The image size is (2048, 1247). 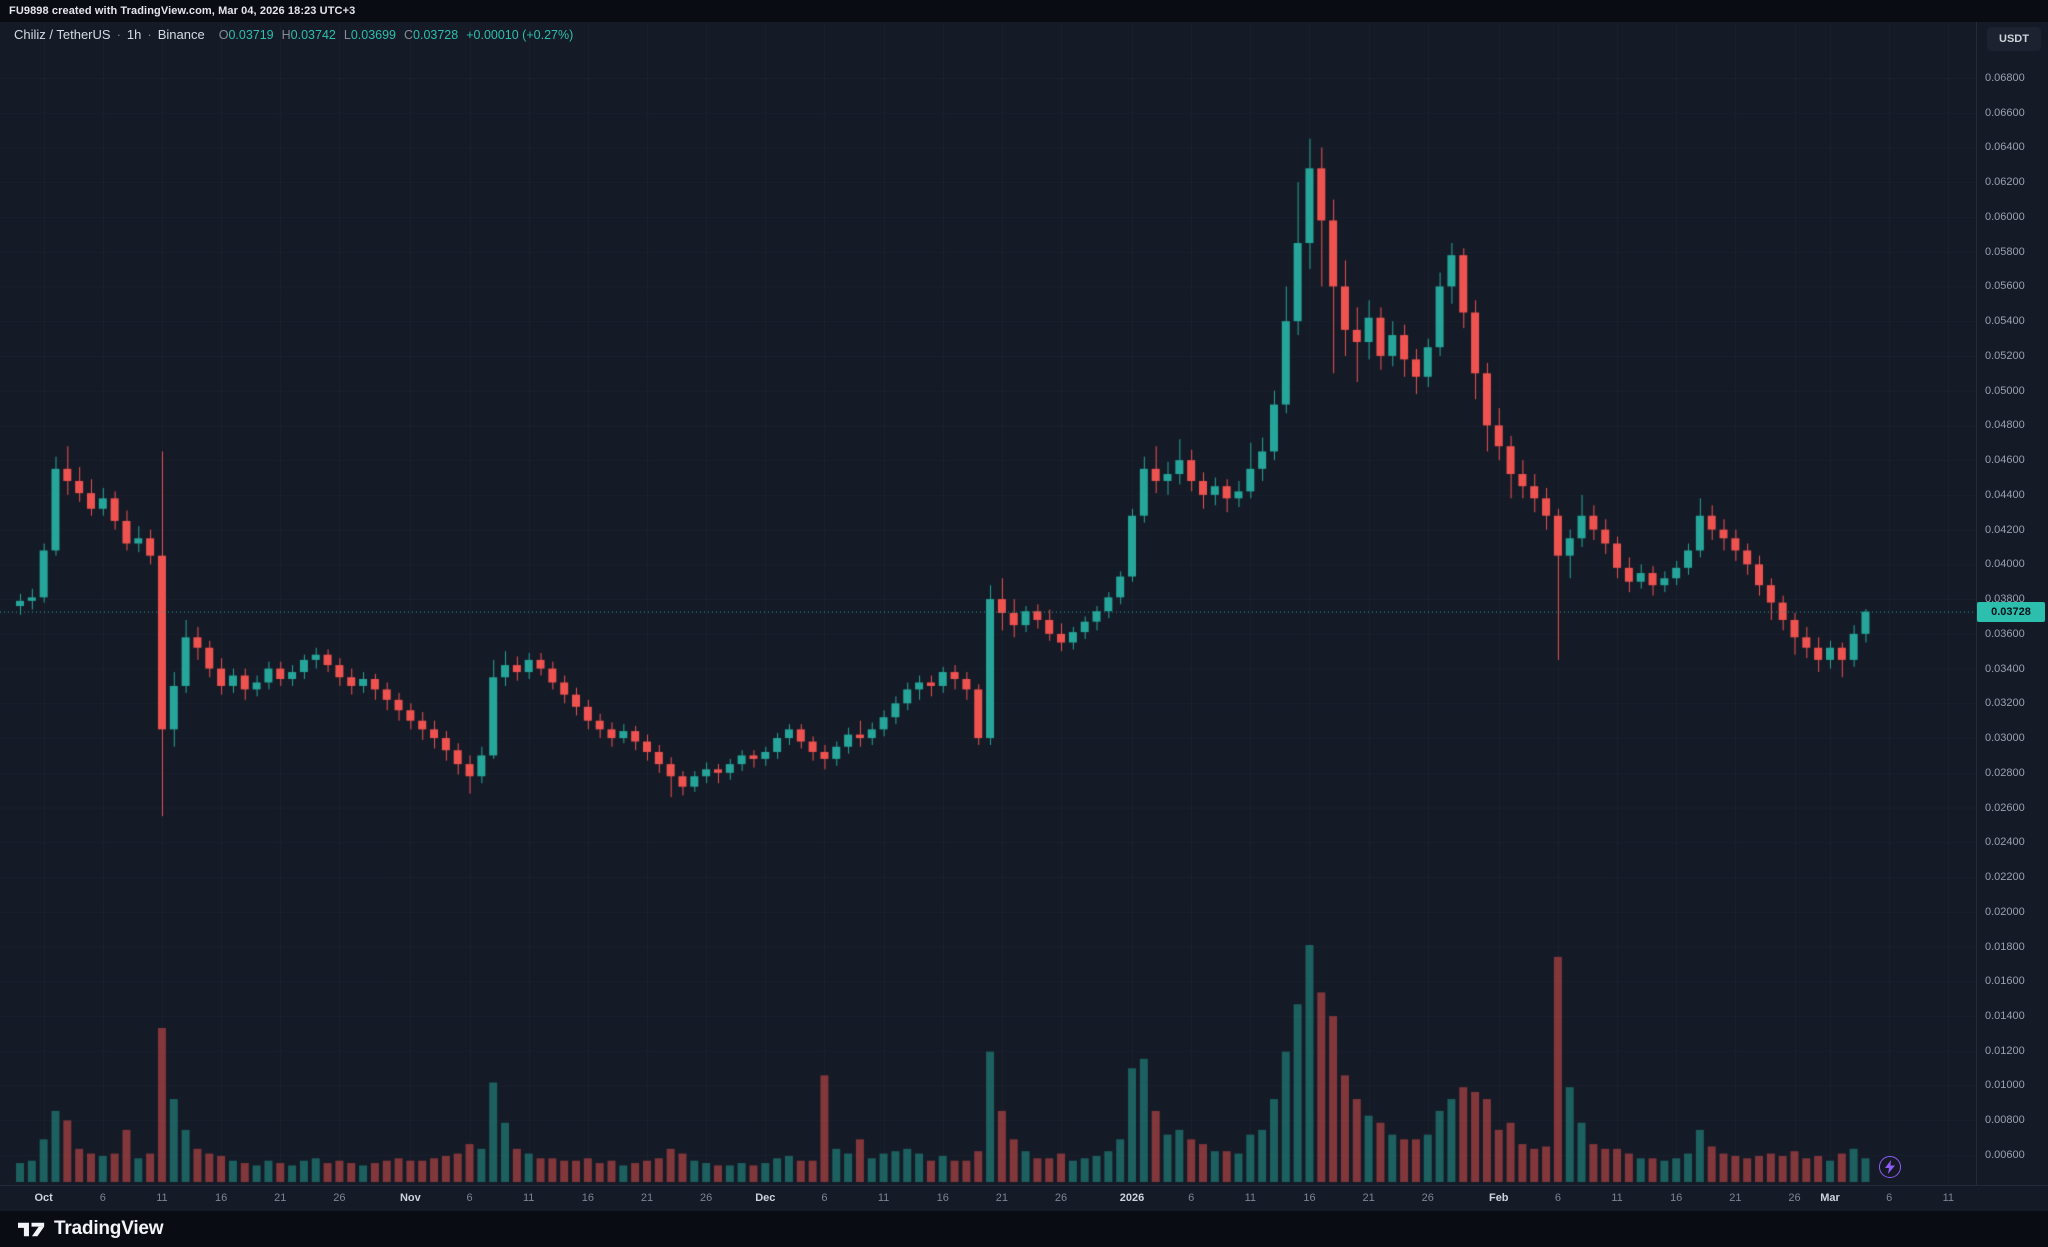 I want to click on low-value: 0.03699, so click(x=373, y=35).